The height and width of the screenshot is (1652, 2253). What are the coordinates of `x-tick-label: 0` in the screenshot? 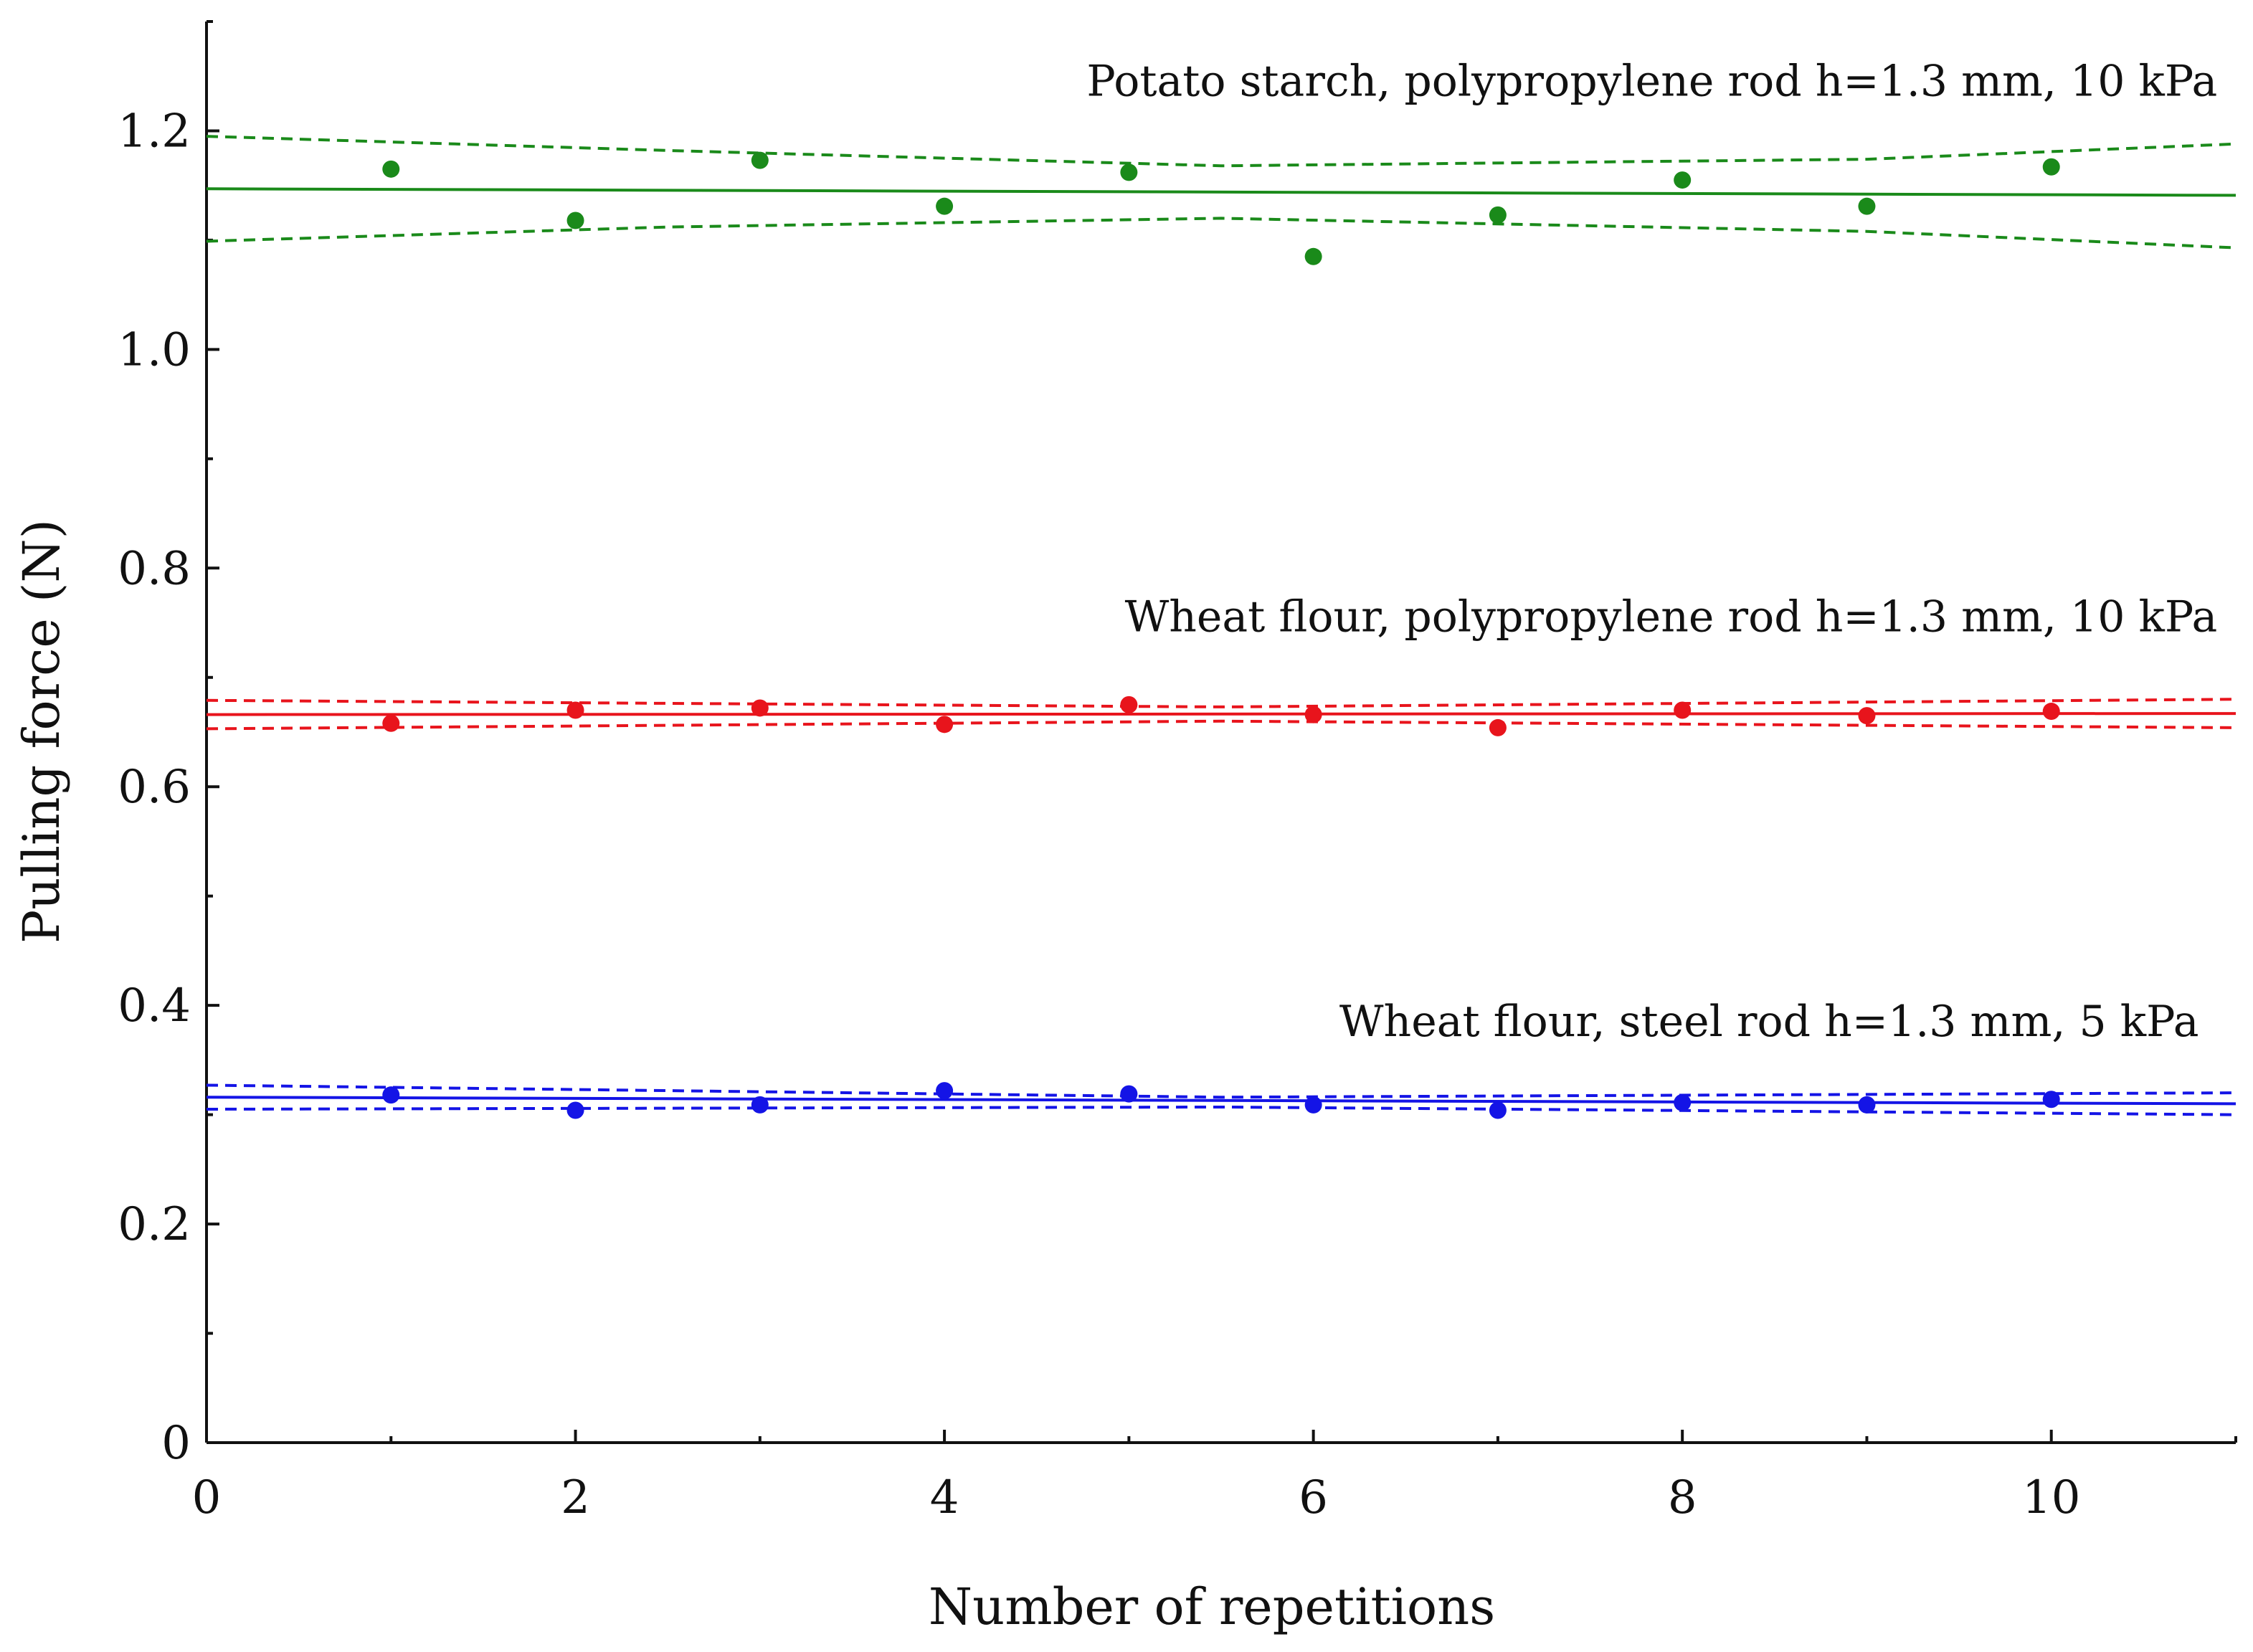 It's located at (207, 1497).